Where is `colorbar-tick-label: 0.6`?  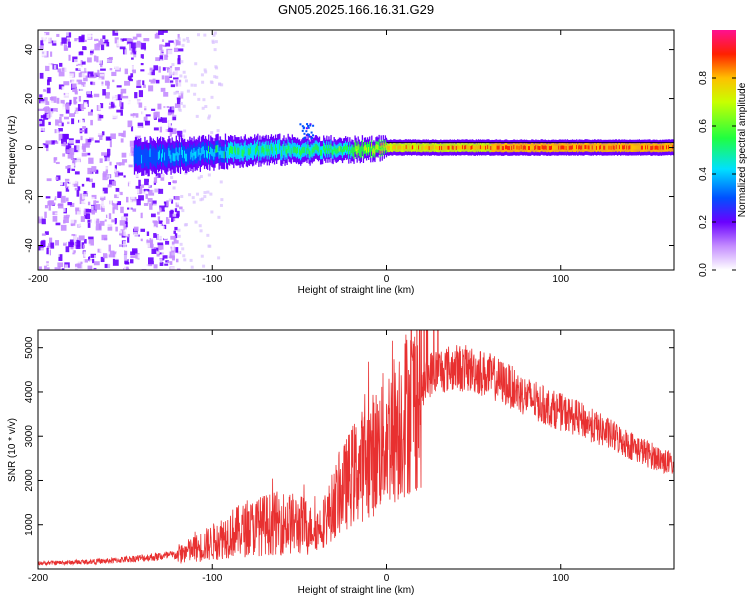
colorbar-tick-label: 0.6 is located at coordinates (703, 126).